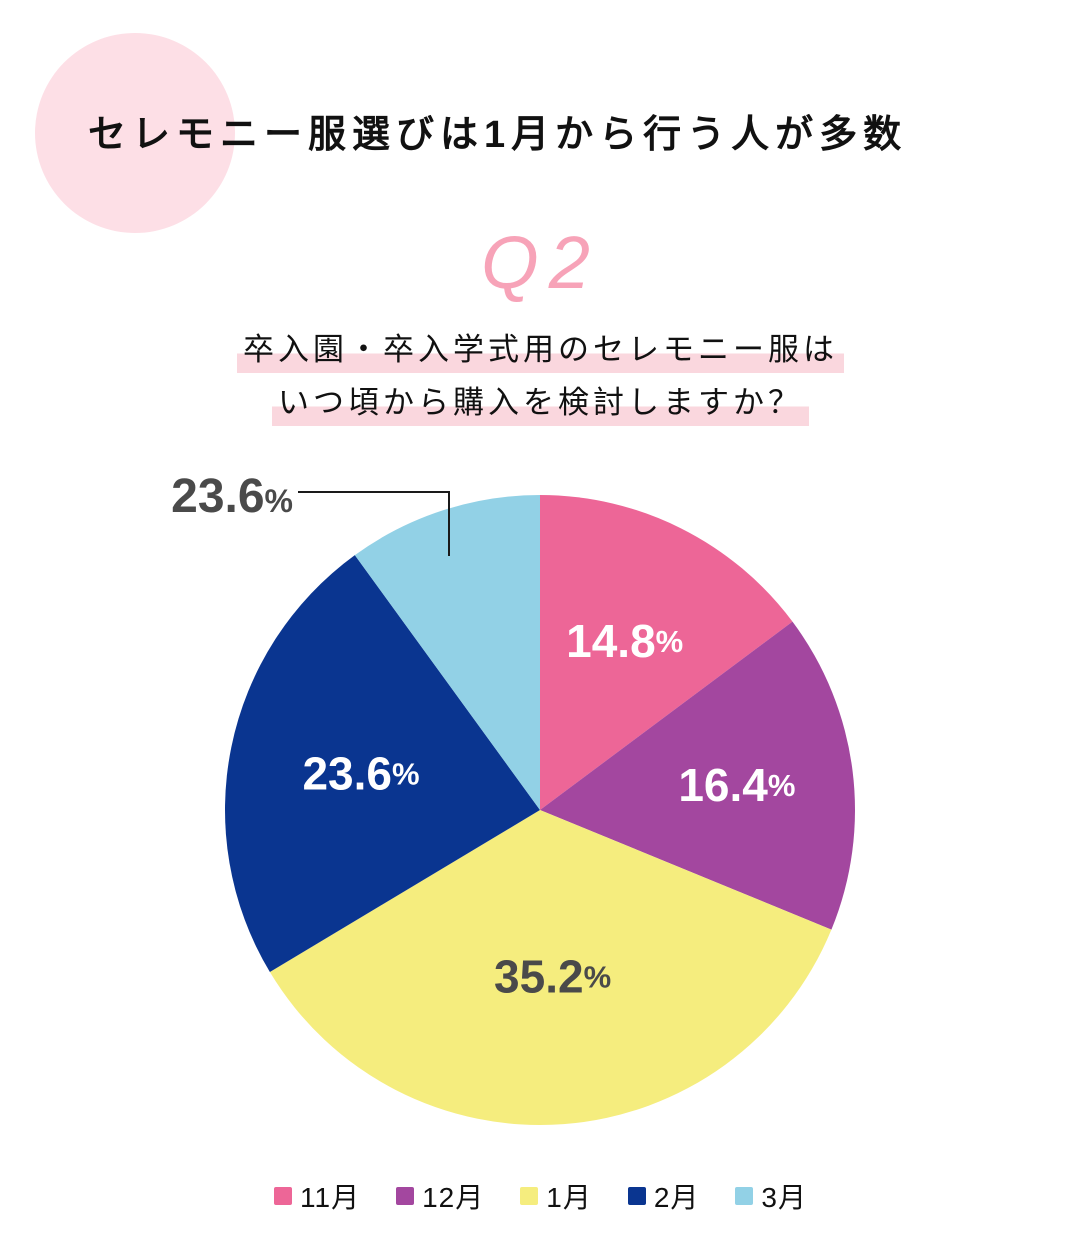 This screenshot has width=1081, height=1237. Describe the element at coordinates (360, 774) in the screenshot. I see `pie-label-2月: 23.6%` at that location.